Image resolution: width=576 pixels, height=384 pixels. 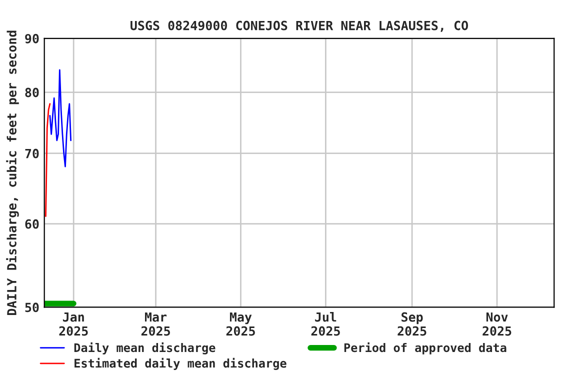 I want to click on x-tick-label: Jan 2025, so click(x=73, y=324).